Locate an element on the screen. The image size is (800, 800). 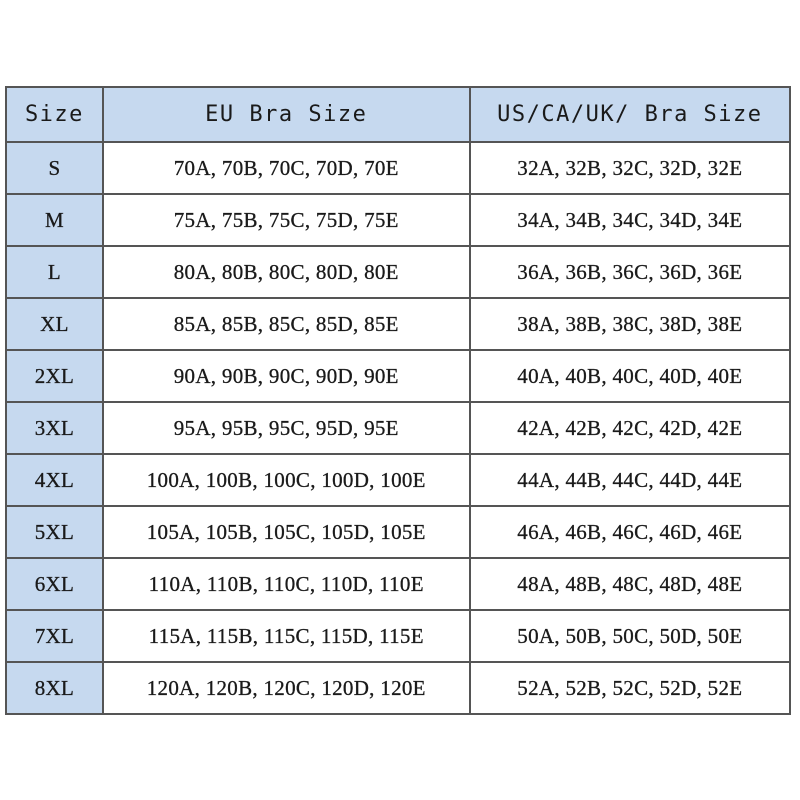
us-size-cell: 42A, 42B, 42C, 42D, 42E is located at coordinates (630, 428).